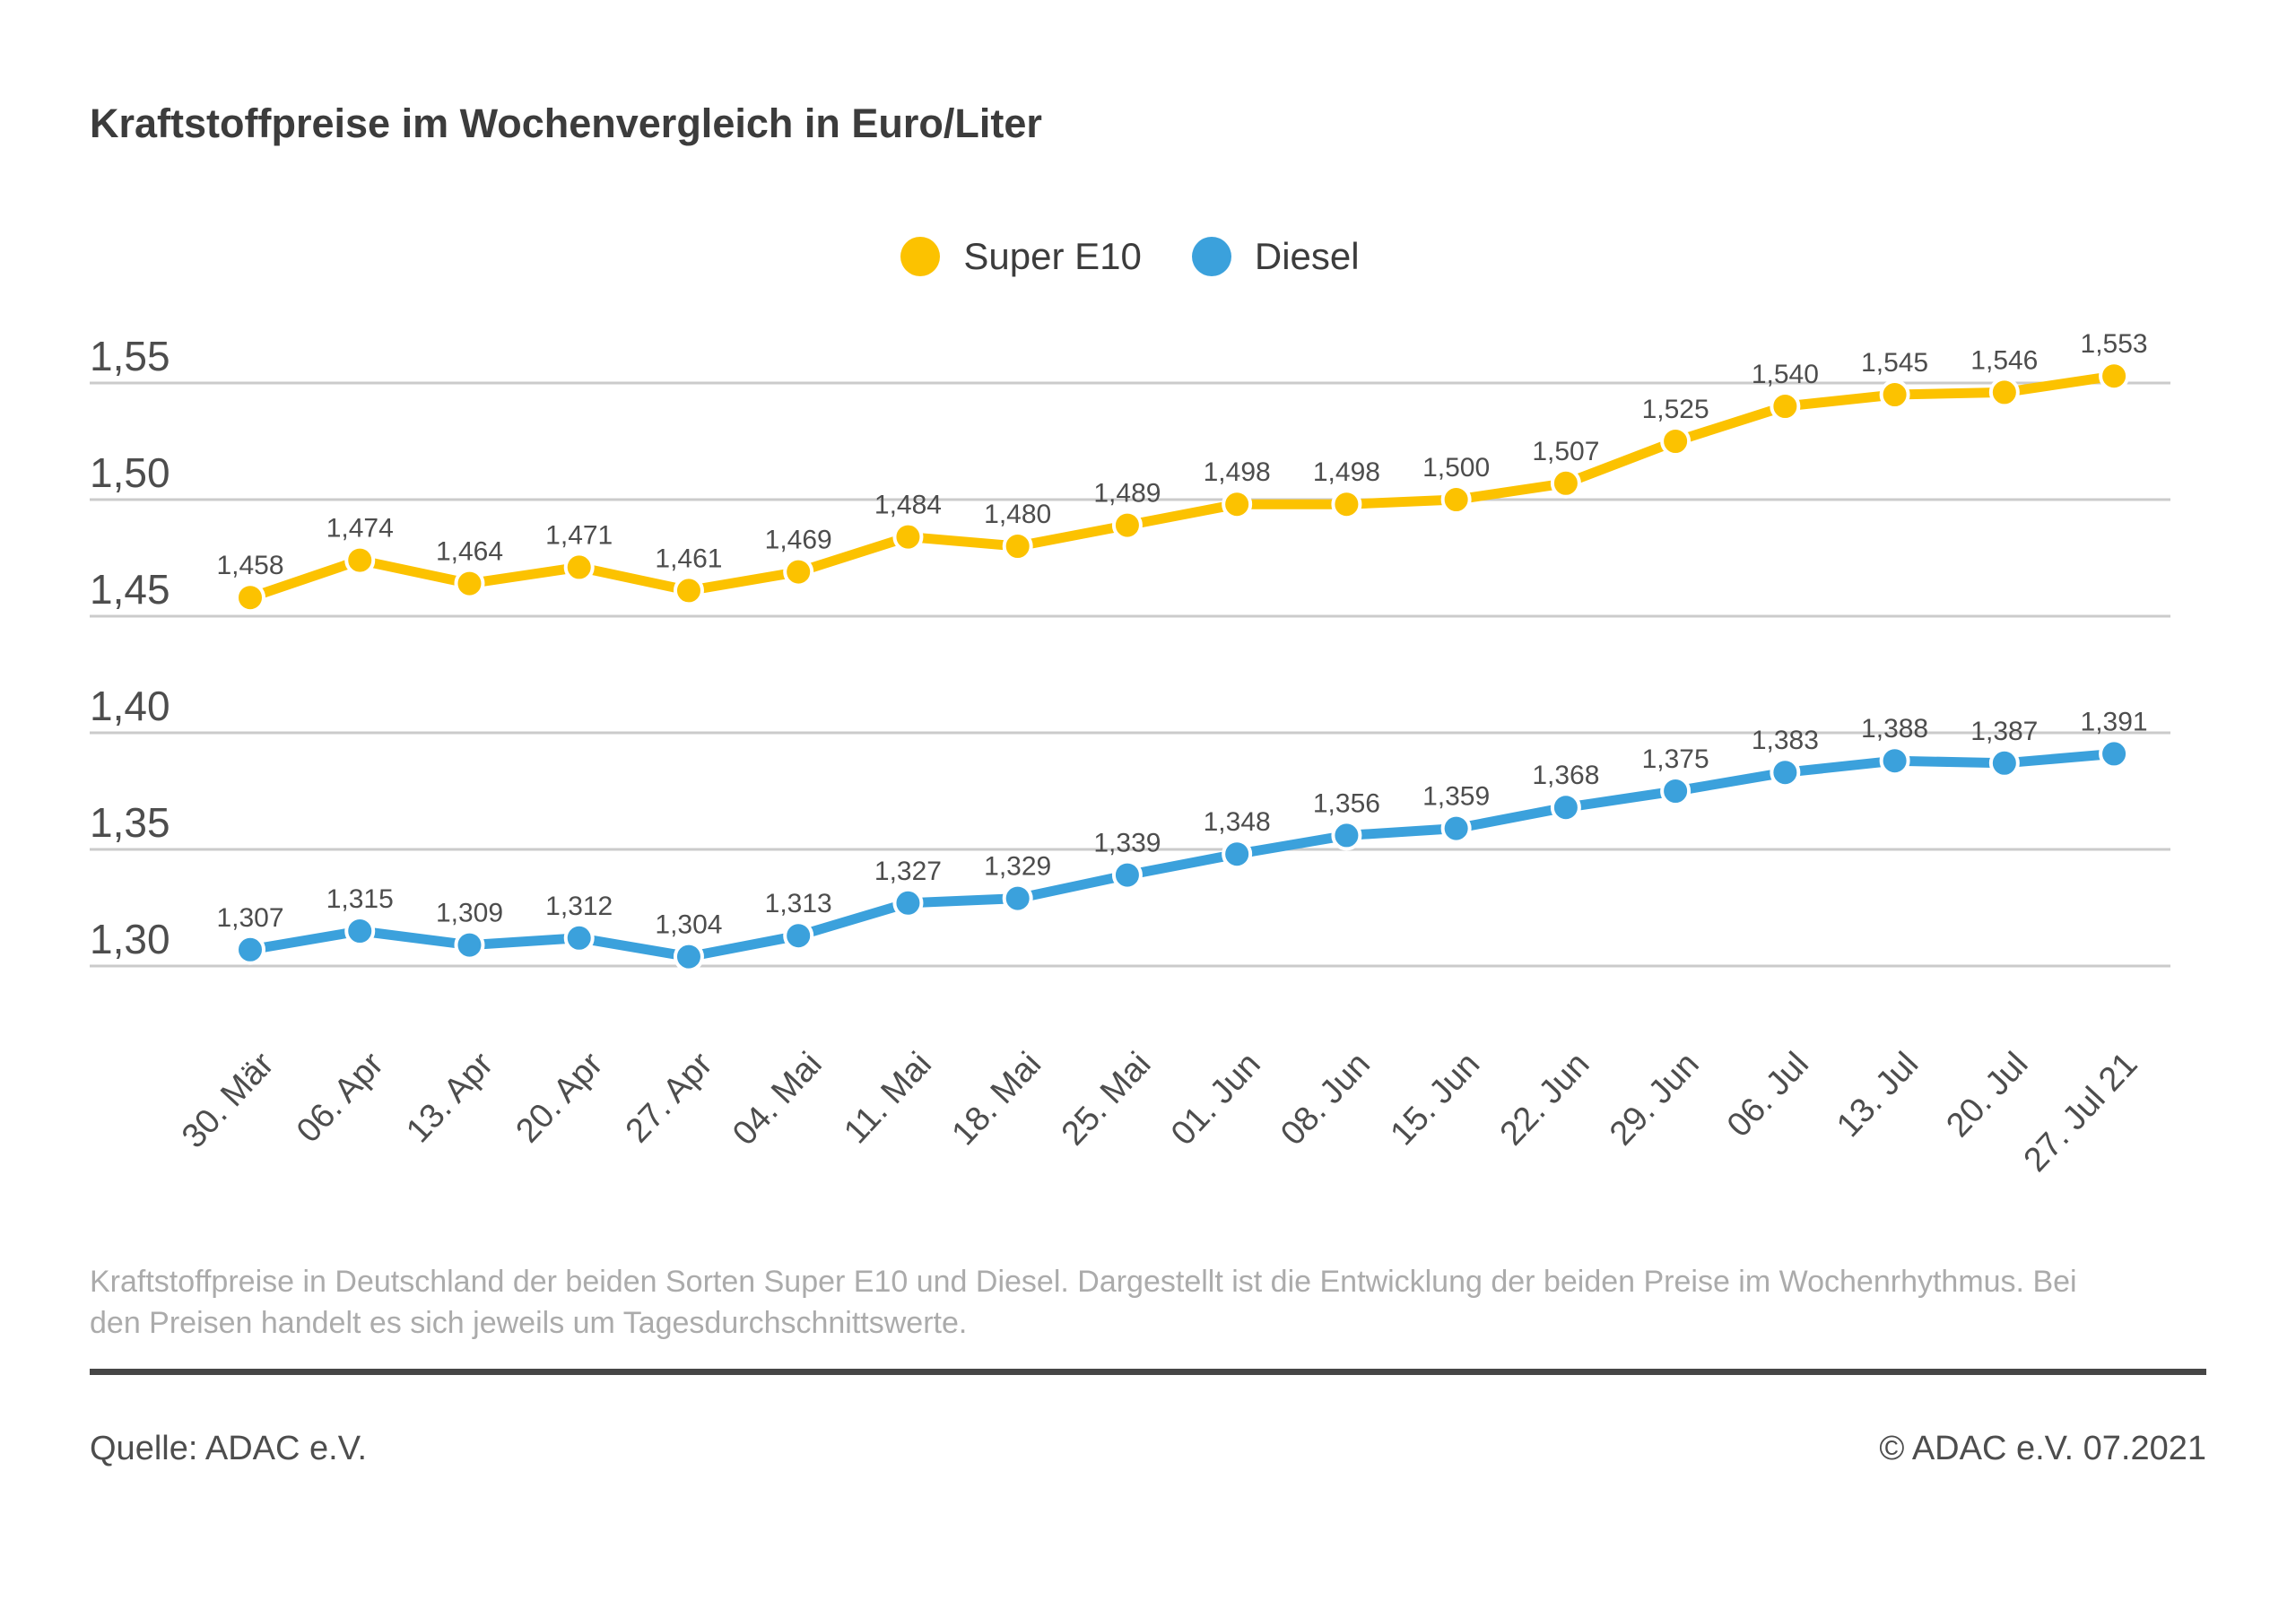 The image size is (2296, 1610). I want to click on data-point-label-super-e10: 1,480, so click(1017, 514).